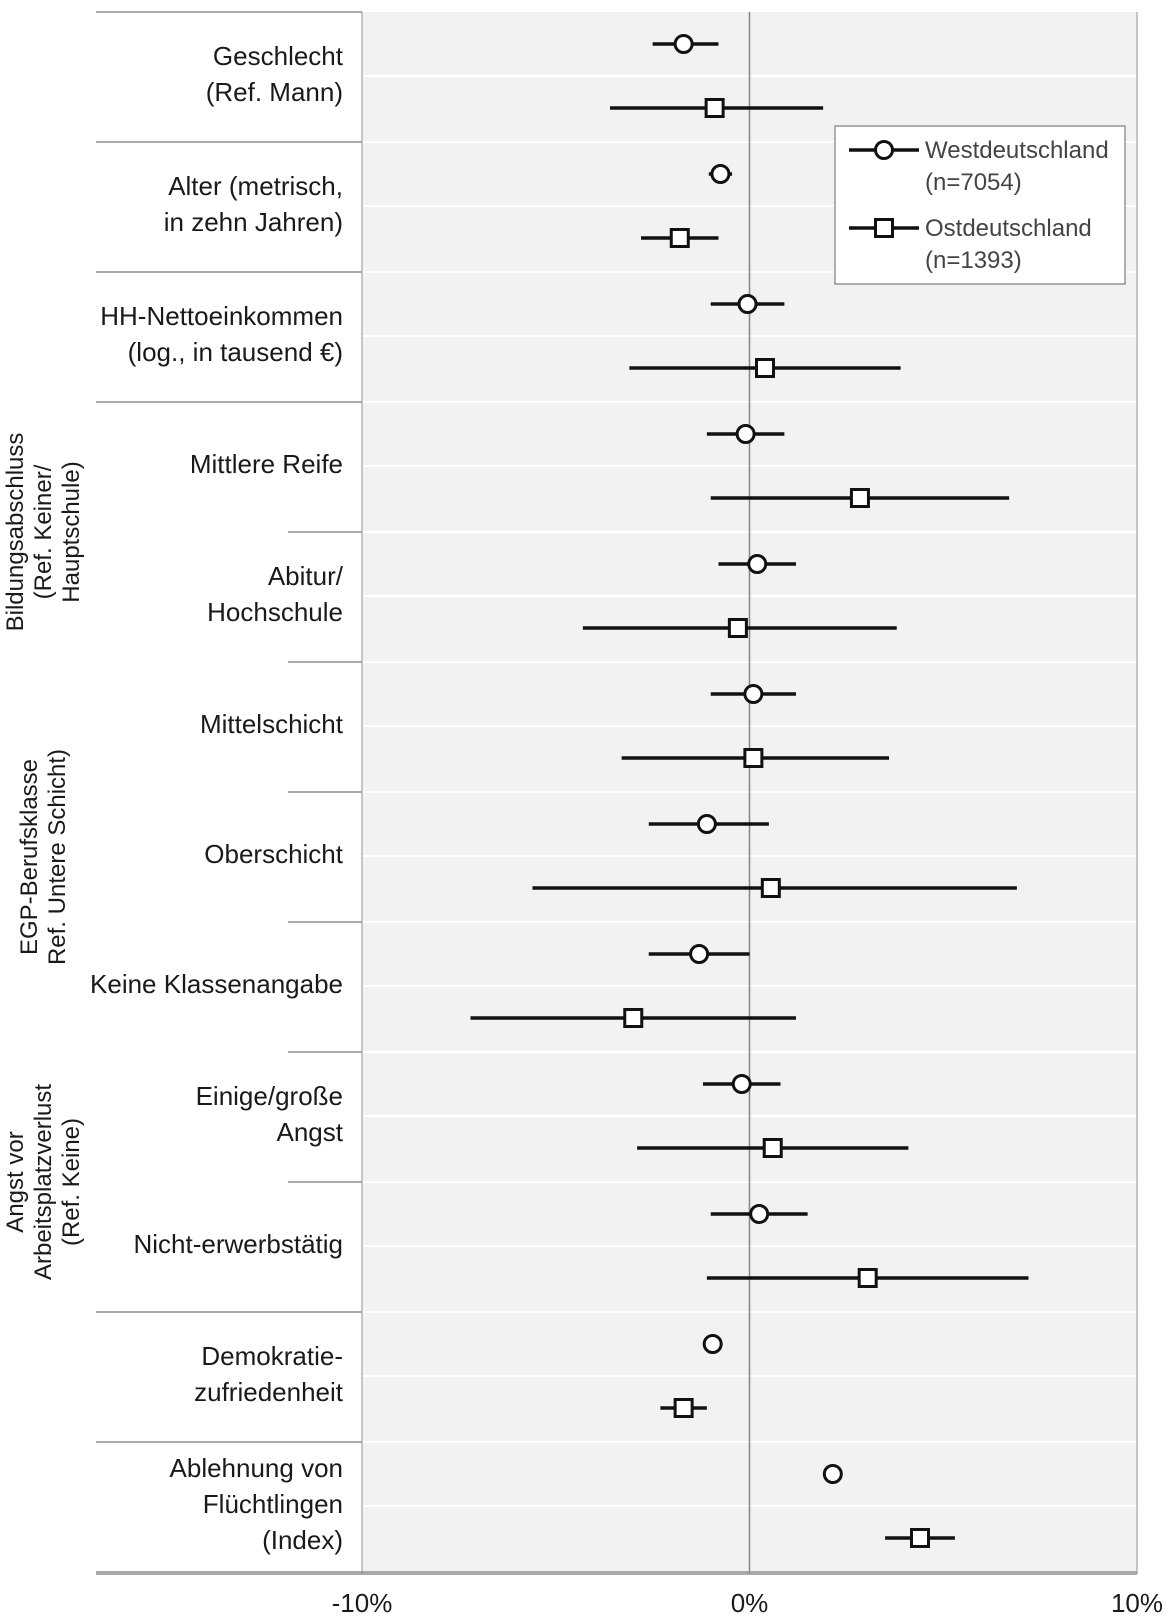 The image size is (1169, 1620). Describe the element at coordinates (29, 857) in the screenshot. I see `group-label-line: EGP-Berufsklasse` at that location.